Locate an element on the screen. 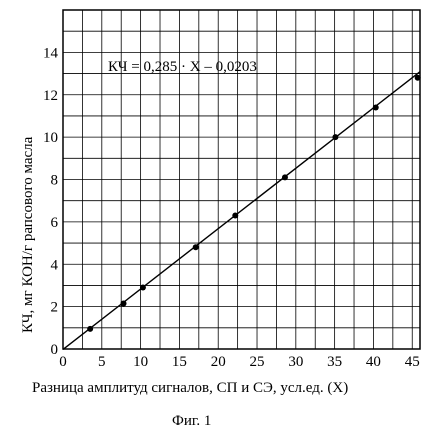 This screenshot has height=433, width=432. x-tick-label: 5 is located at coordinates (102, 362).